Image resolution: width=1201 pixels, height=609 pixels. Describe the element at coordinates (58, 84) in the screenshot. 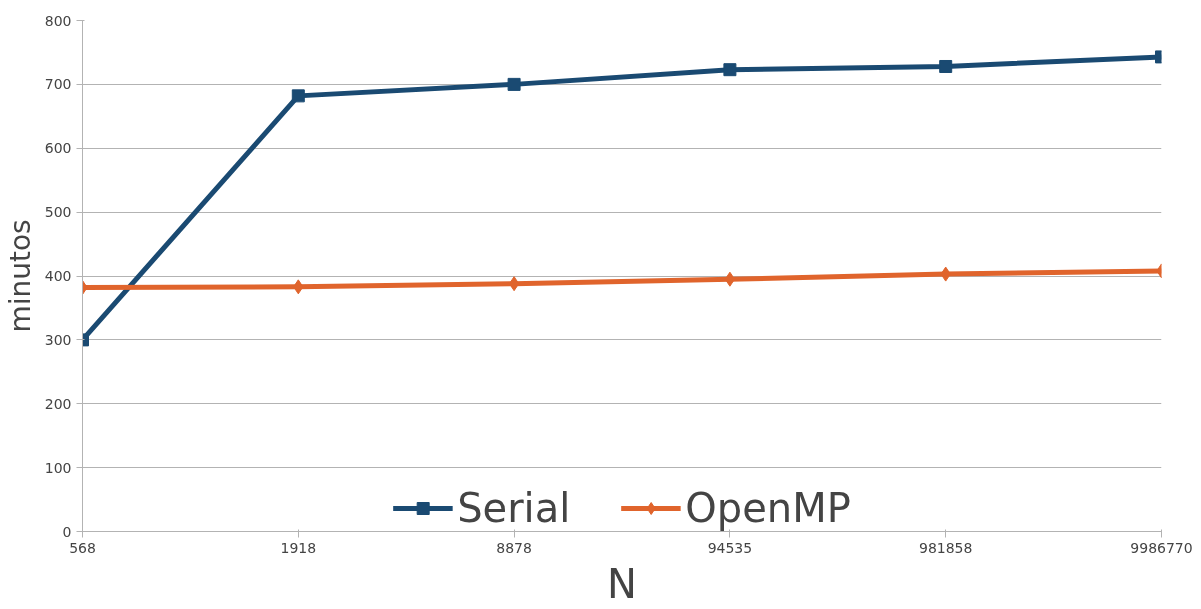

I see `y-tick-label: 700` at that location.